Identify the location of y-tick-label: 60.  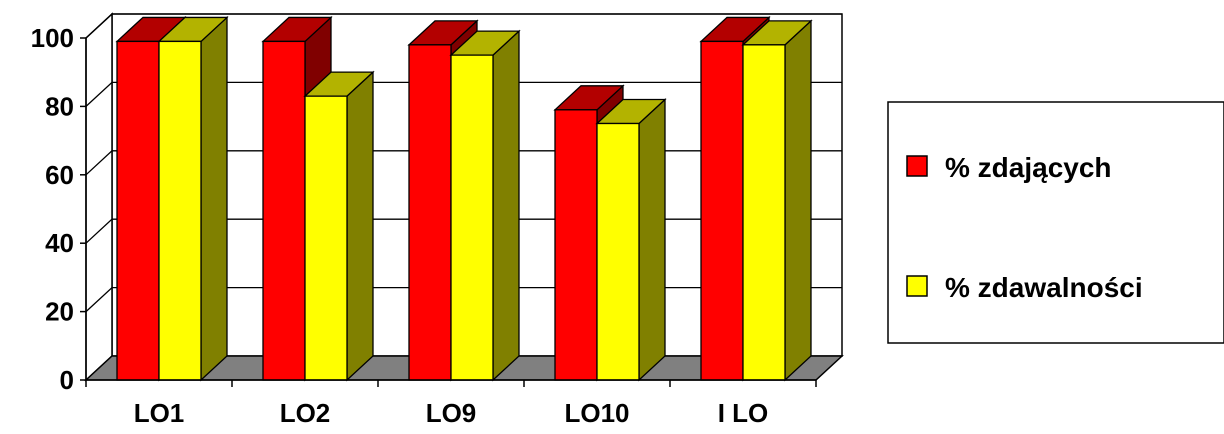
(59, 175).